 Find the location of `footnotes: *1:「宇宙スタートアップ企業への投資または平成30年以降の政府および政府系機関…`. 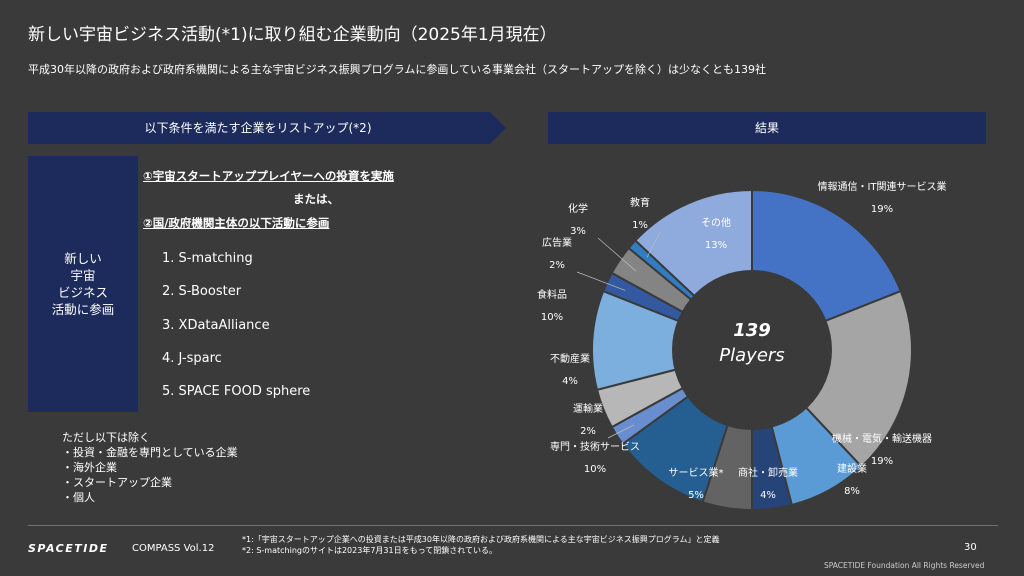

footnotes: *1:「宇宙スタートアップ企業への投資または平成30年以降の政府および政府系機関… is located at coordinates (480, 545).